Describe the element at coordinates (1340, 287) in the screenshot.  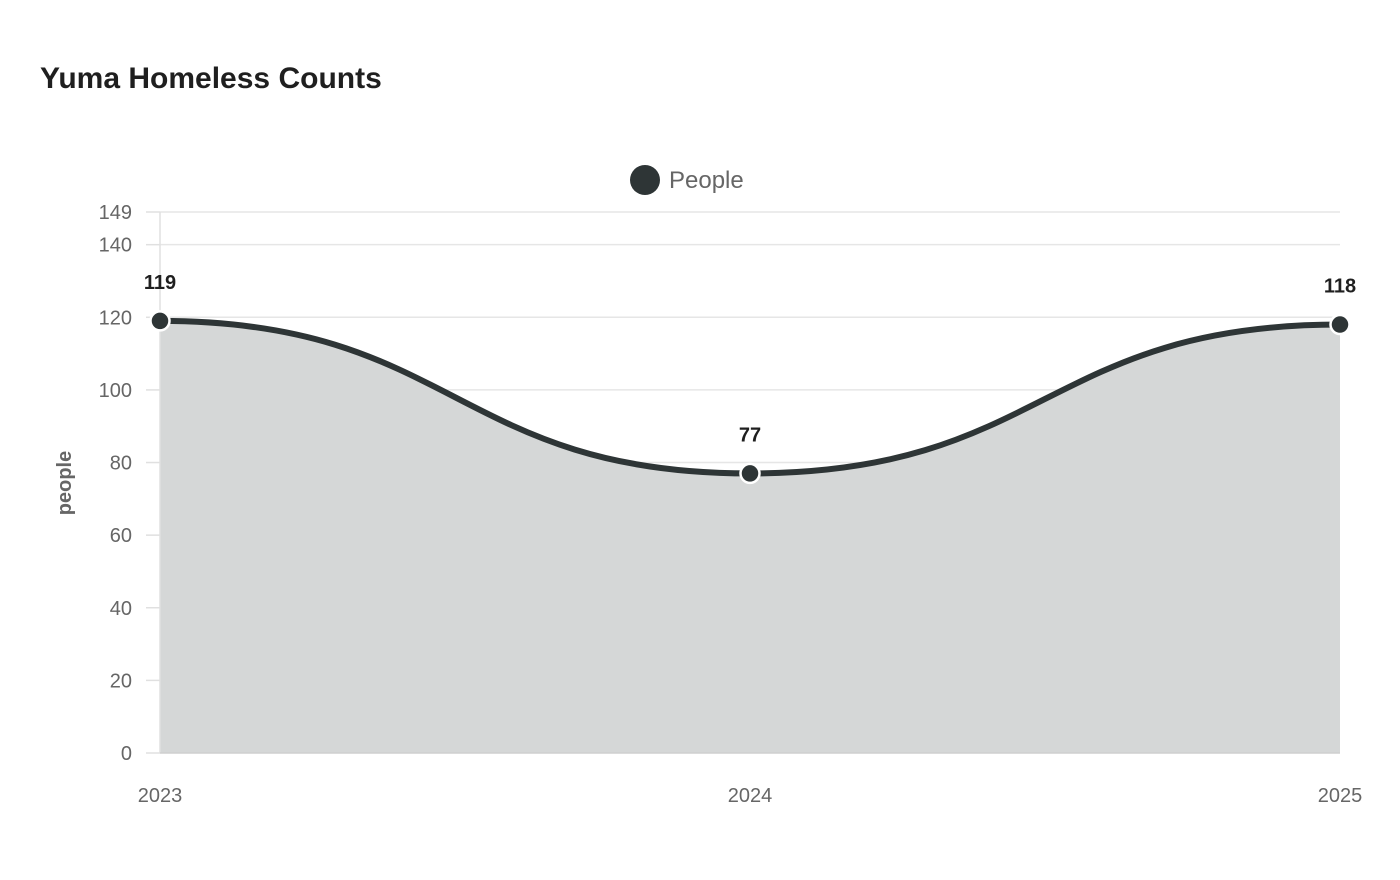
I see `data-label: 118` at that location.